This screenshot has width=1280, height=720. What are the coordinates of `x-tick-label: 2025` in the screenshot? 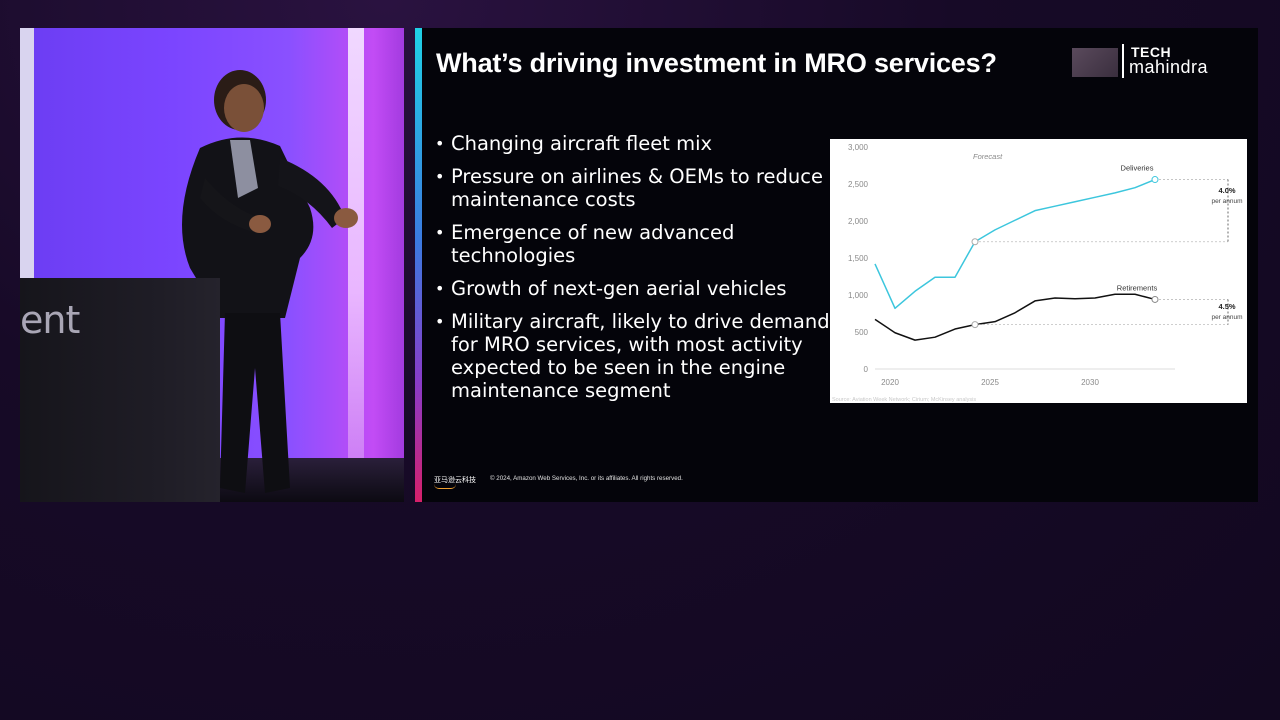 It's located at (990, 382).